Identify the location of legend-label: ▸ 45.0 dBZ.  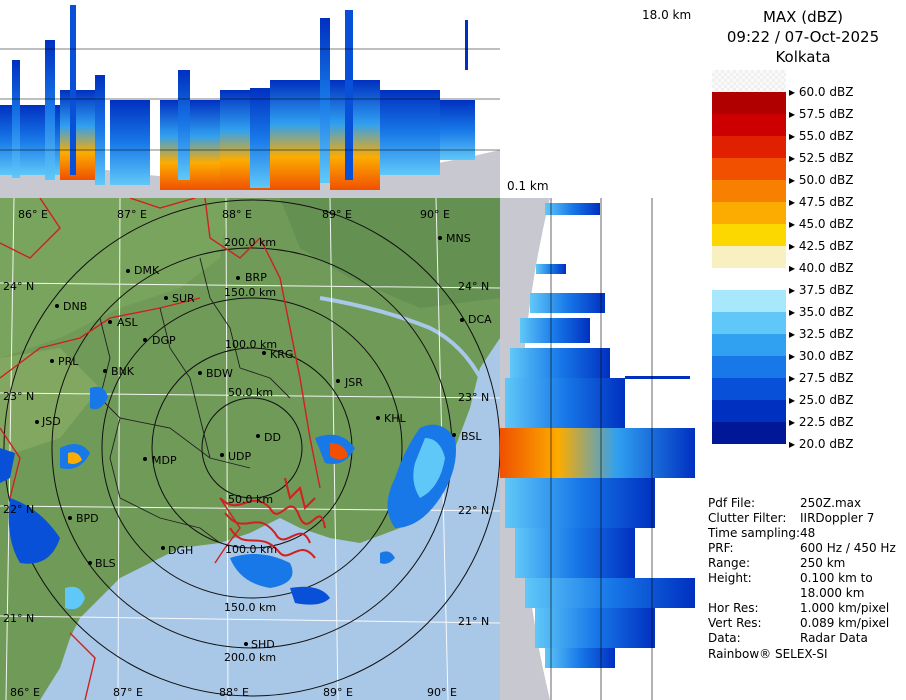
(821, 224).